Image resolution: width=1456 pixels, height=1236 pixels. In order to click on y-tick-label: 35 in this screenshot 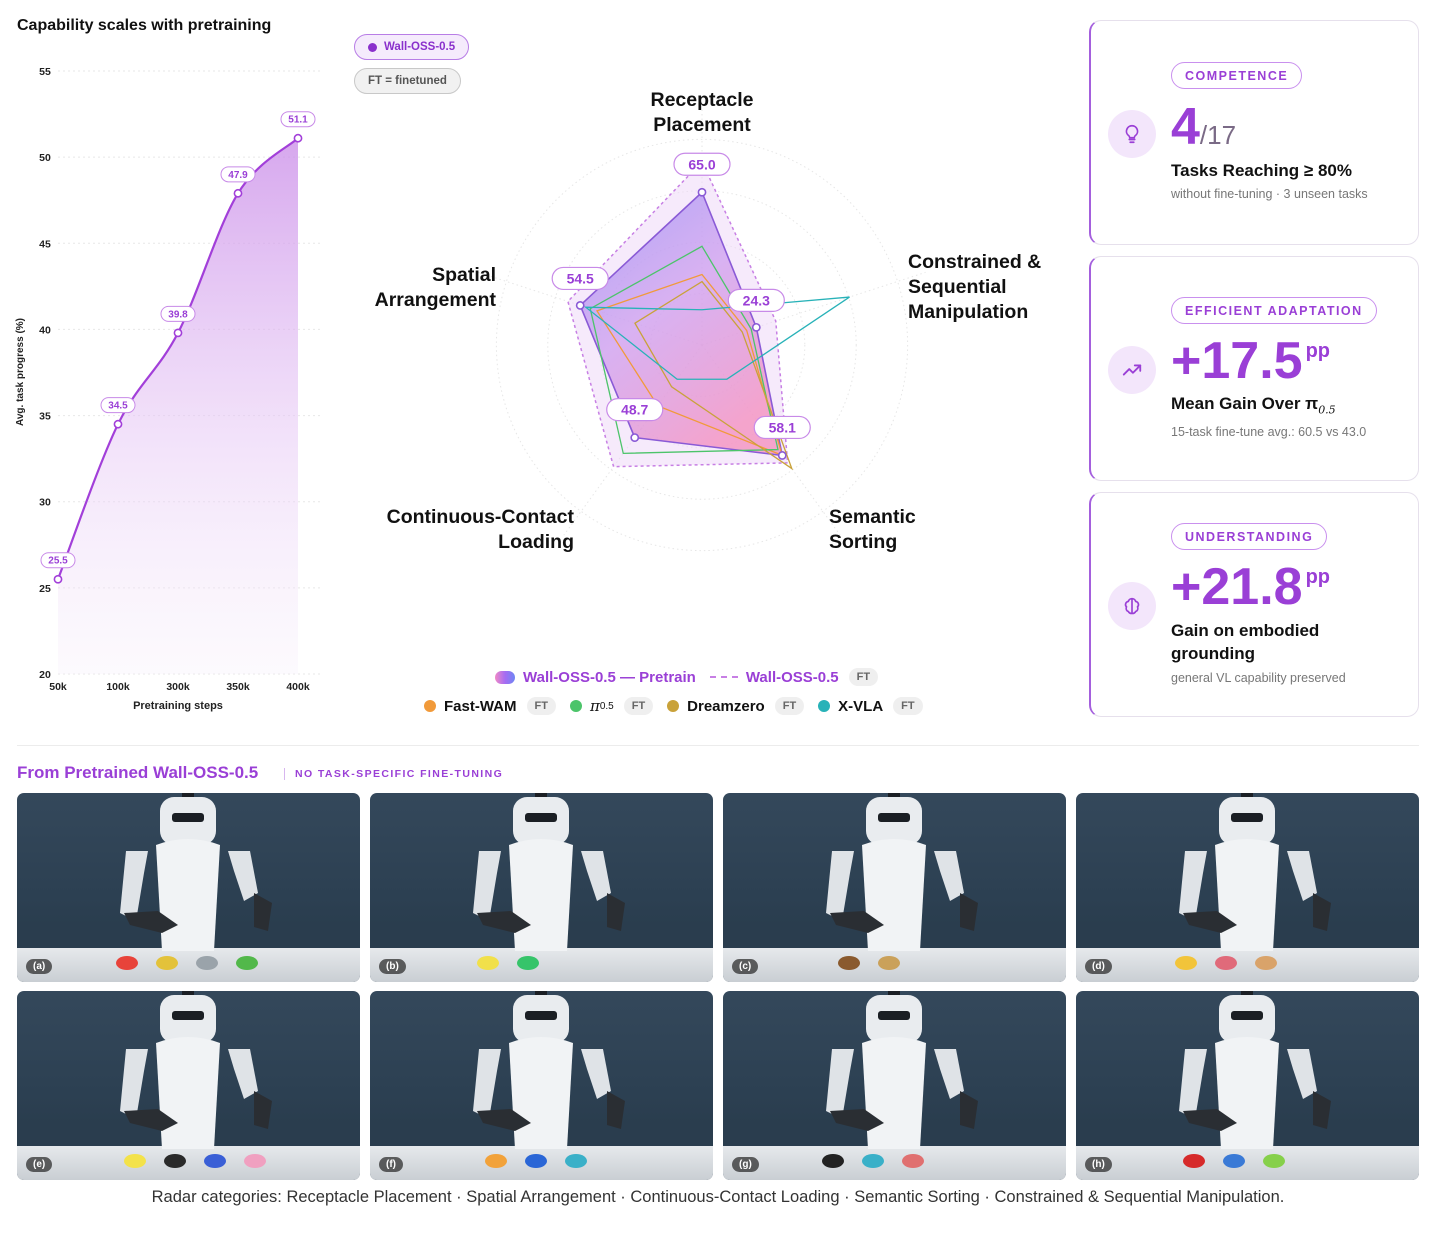, I will do `click(45, 417)`.